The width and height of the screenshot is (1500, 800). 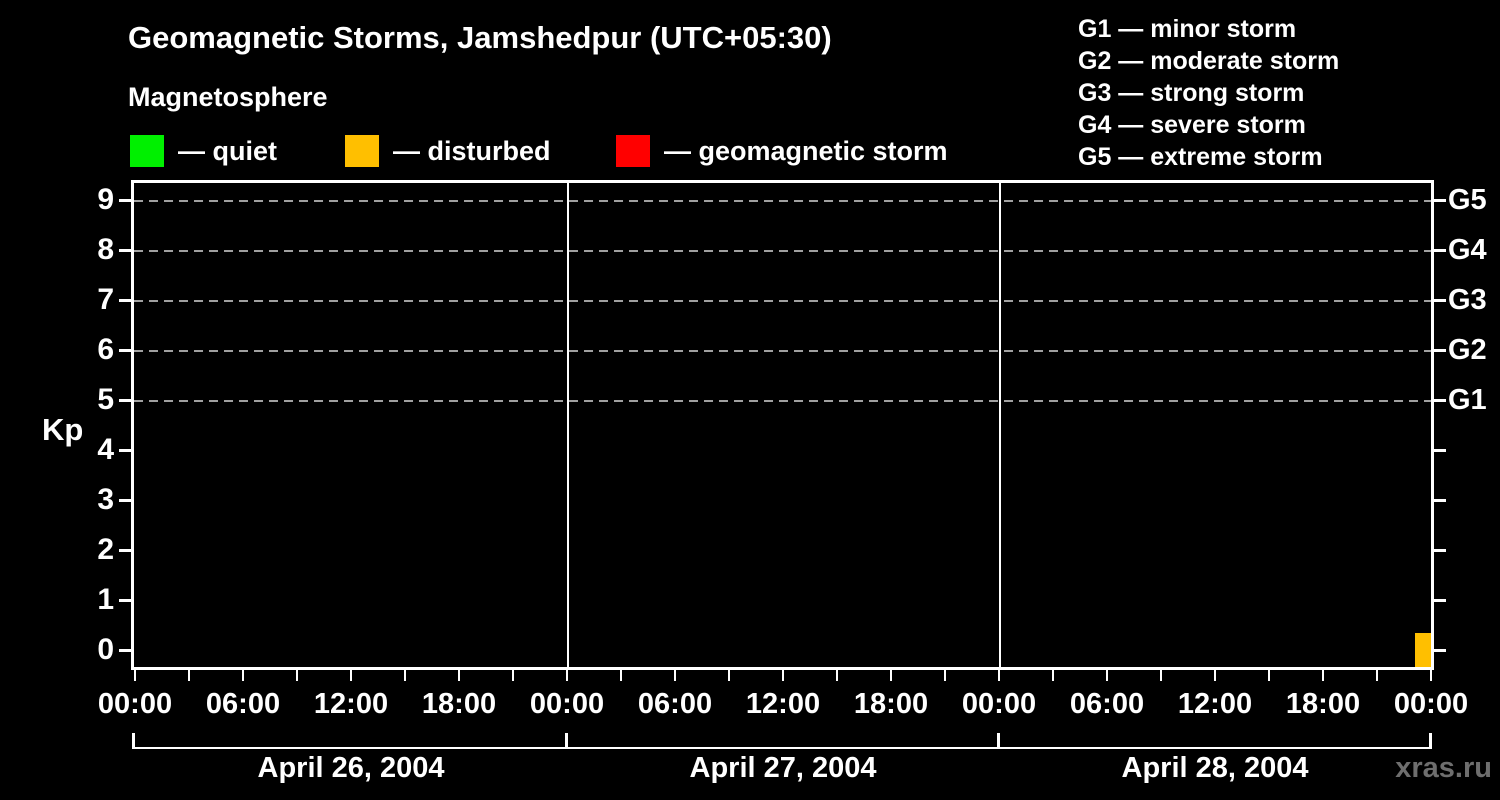 What do you see at coordinates (1209, 61) in the screenshot?
I see `storm-scale-line-g2: G2 — moderate storm` at bounding box center [1209, 61].